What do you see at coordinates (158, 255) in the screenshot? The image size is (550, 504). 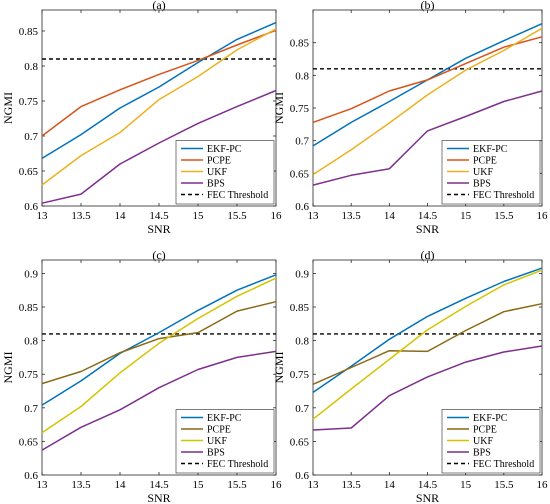 I see `chart-title: (c)` at bounding box center [158, 255].